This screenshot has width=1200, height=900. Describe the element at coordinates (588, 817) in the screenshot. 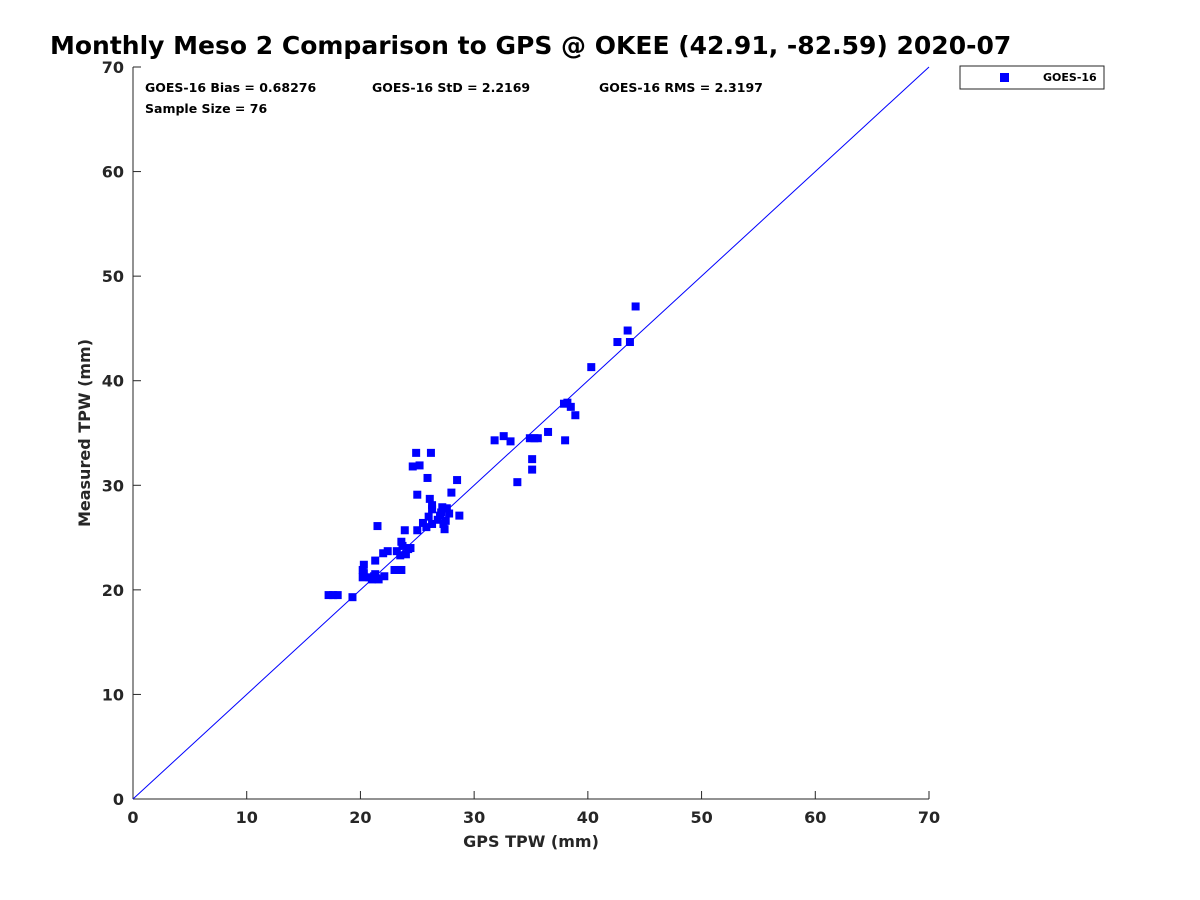

I see `x-tick-label: 40` at that location.